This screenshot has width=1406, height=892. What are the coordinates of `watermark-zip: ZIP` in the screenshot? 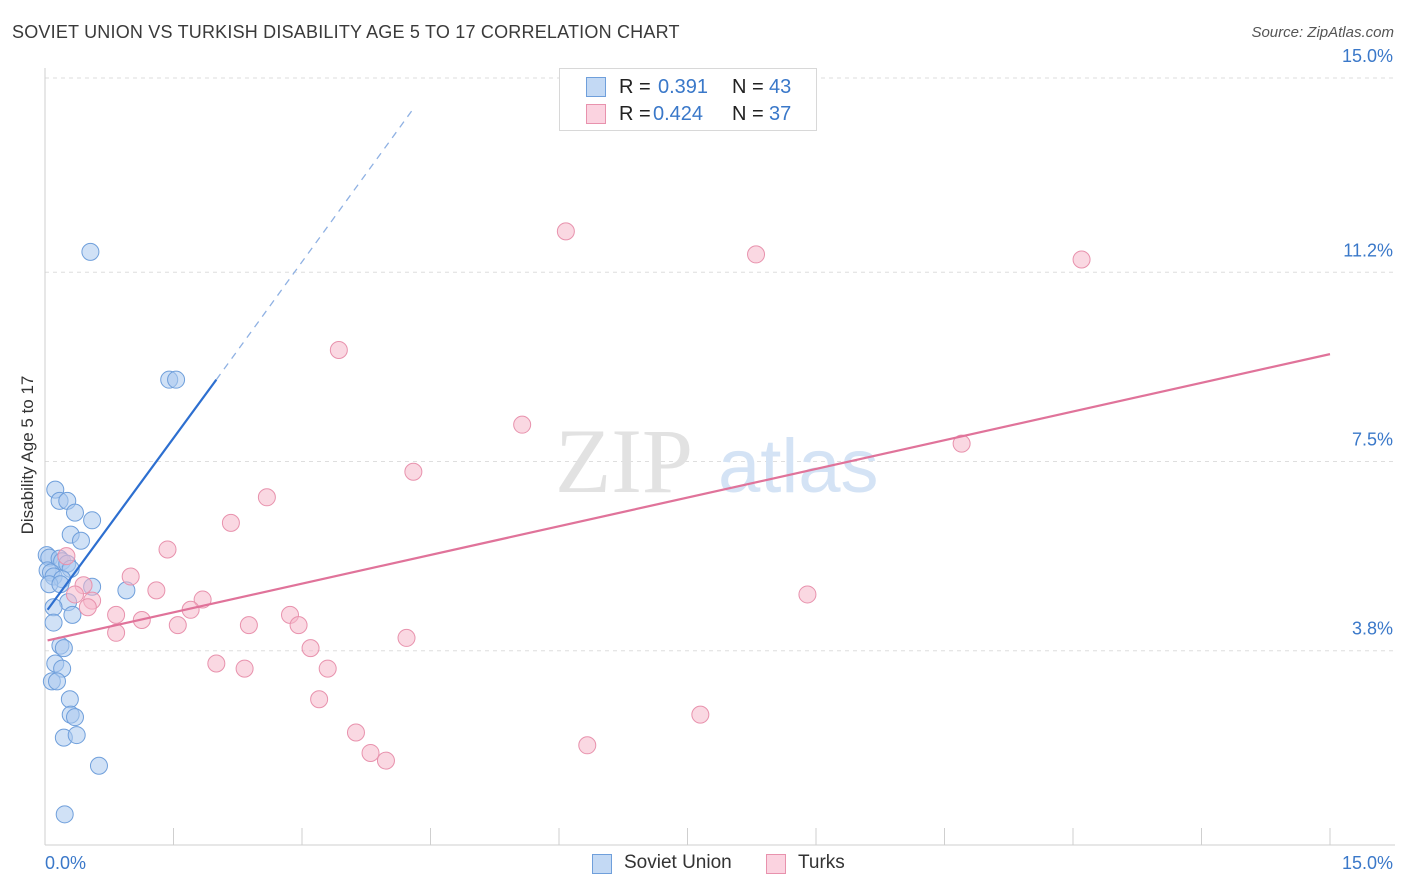 It's located at (624, 461).